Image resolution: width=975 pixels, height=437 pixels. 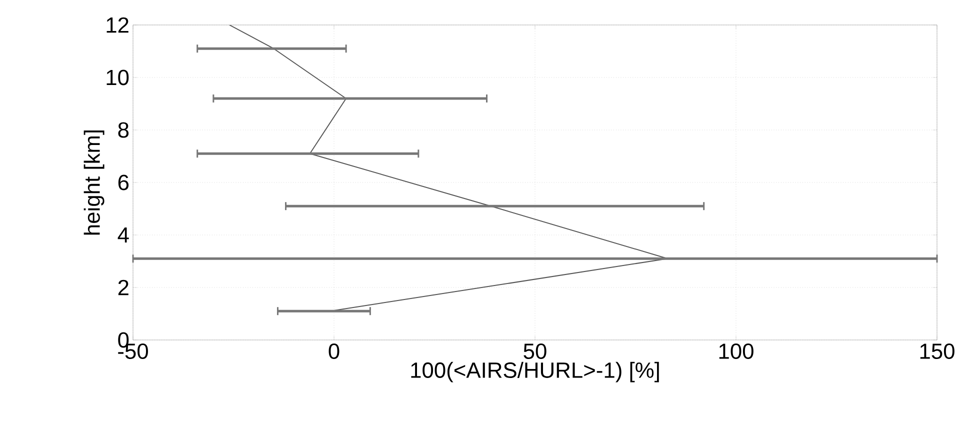 What do you see at coordinates (937, 351) in the screenshot?
I see `x-tick-label: 150` at bounding box center [937, 351].